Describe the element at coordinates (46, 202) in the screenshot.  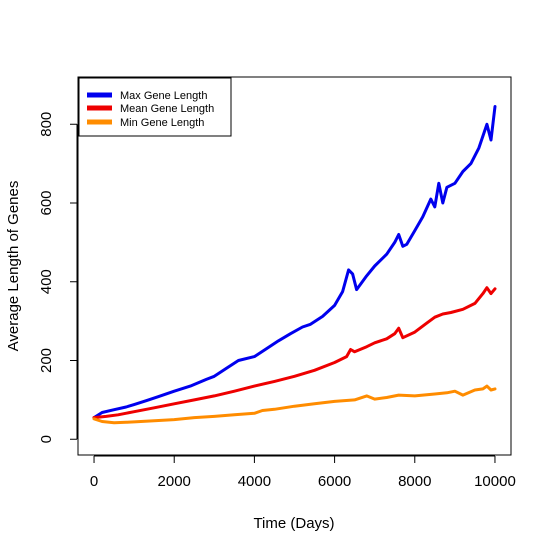
I see `y-tick-label: 600` at that location.